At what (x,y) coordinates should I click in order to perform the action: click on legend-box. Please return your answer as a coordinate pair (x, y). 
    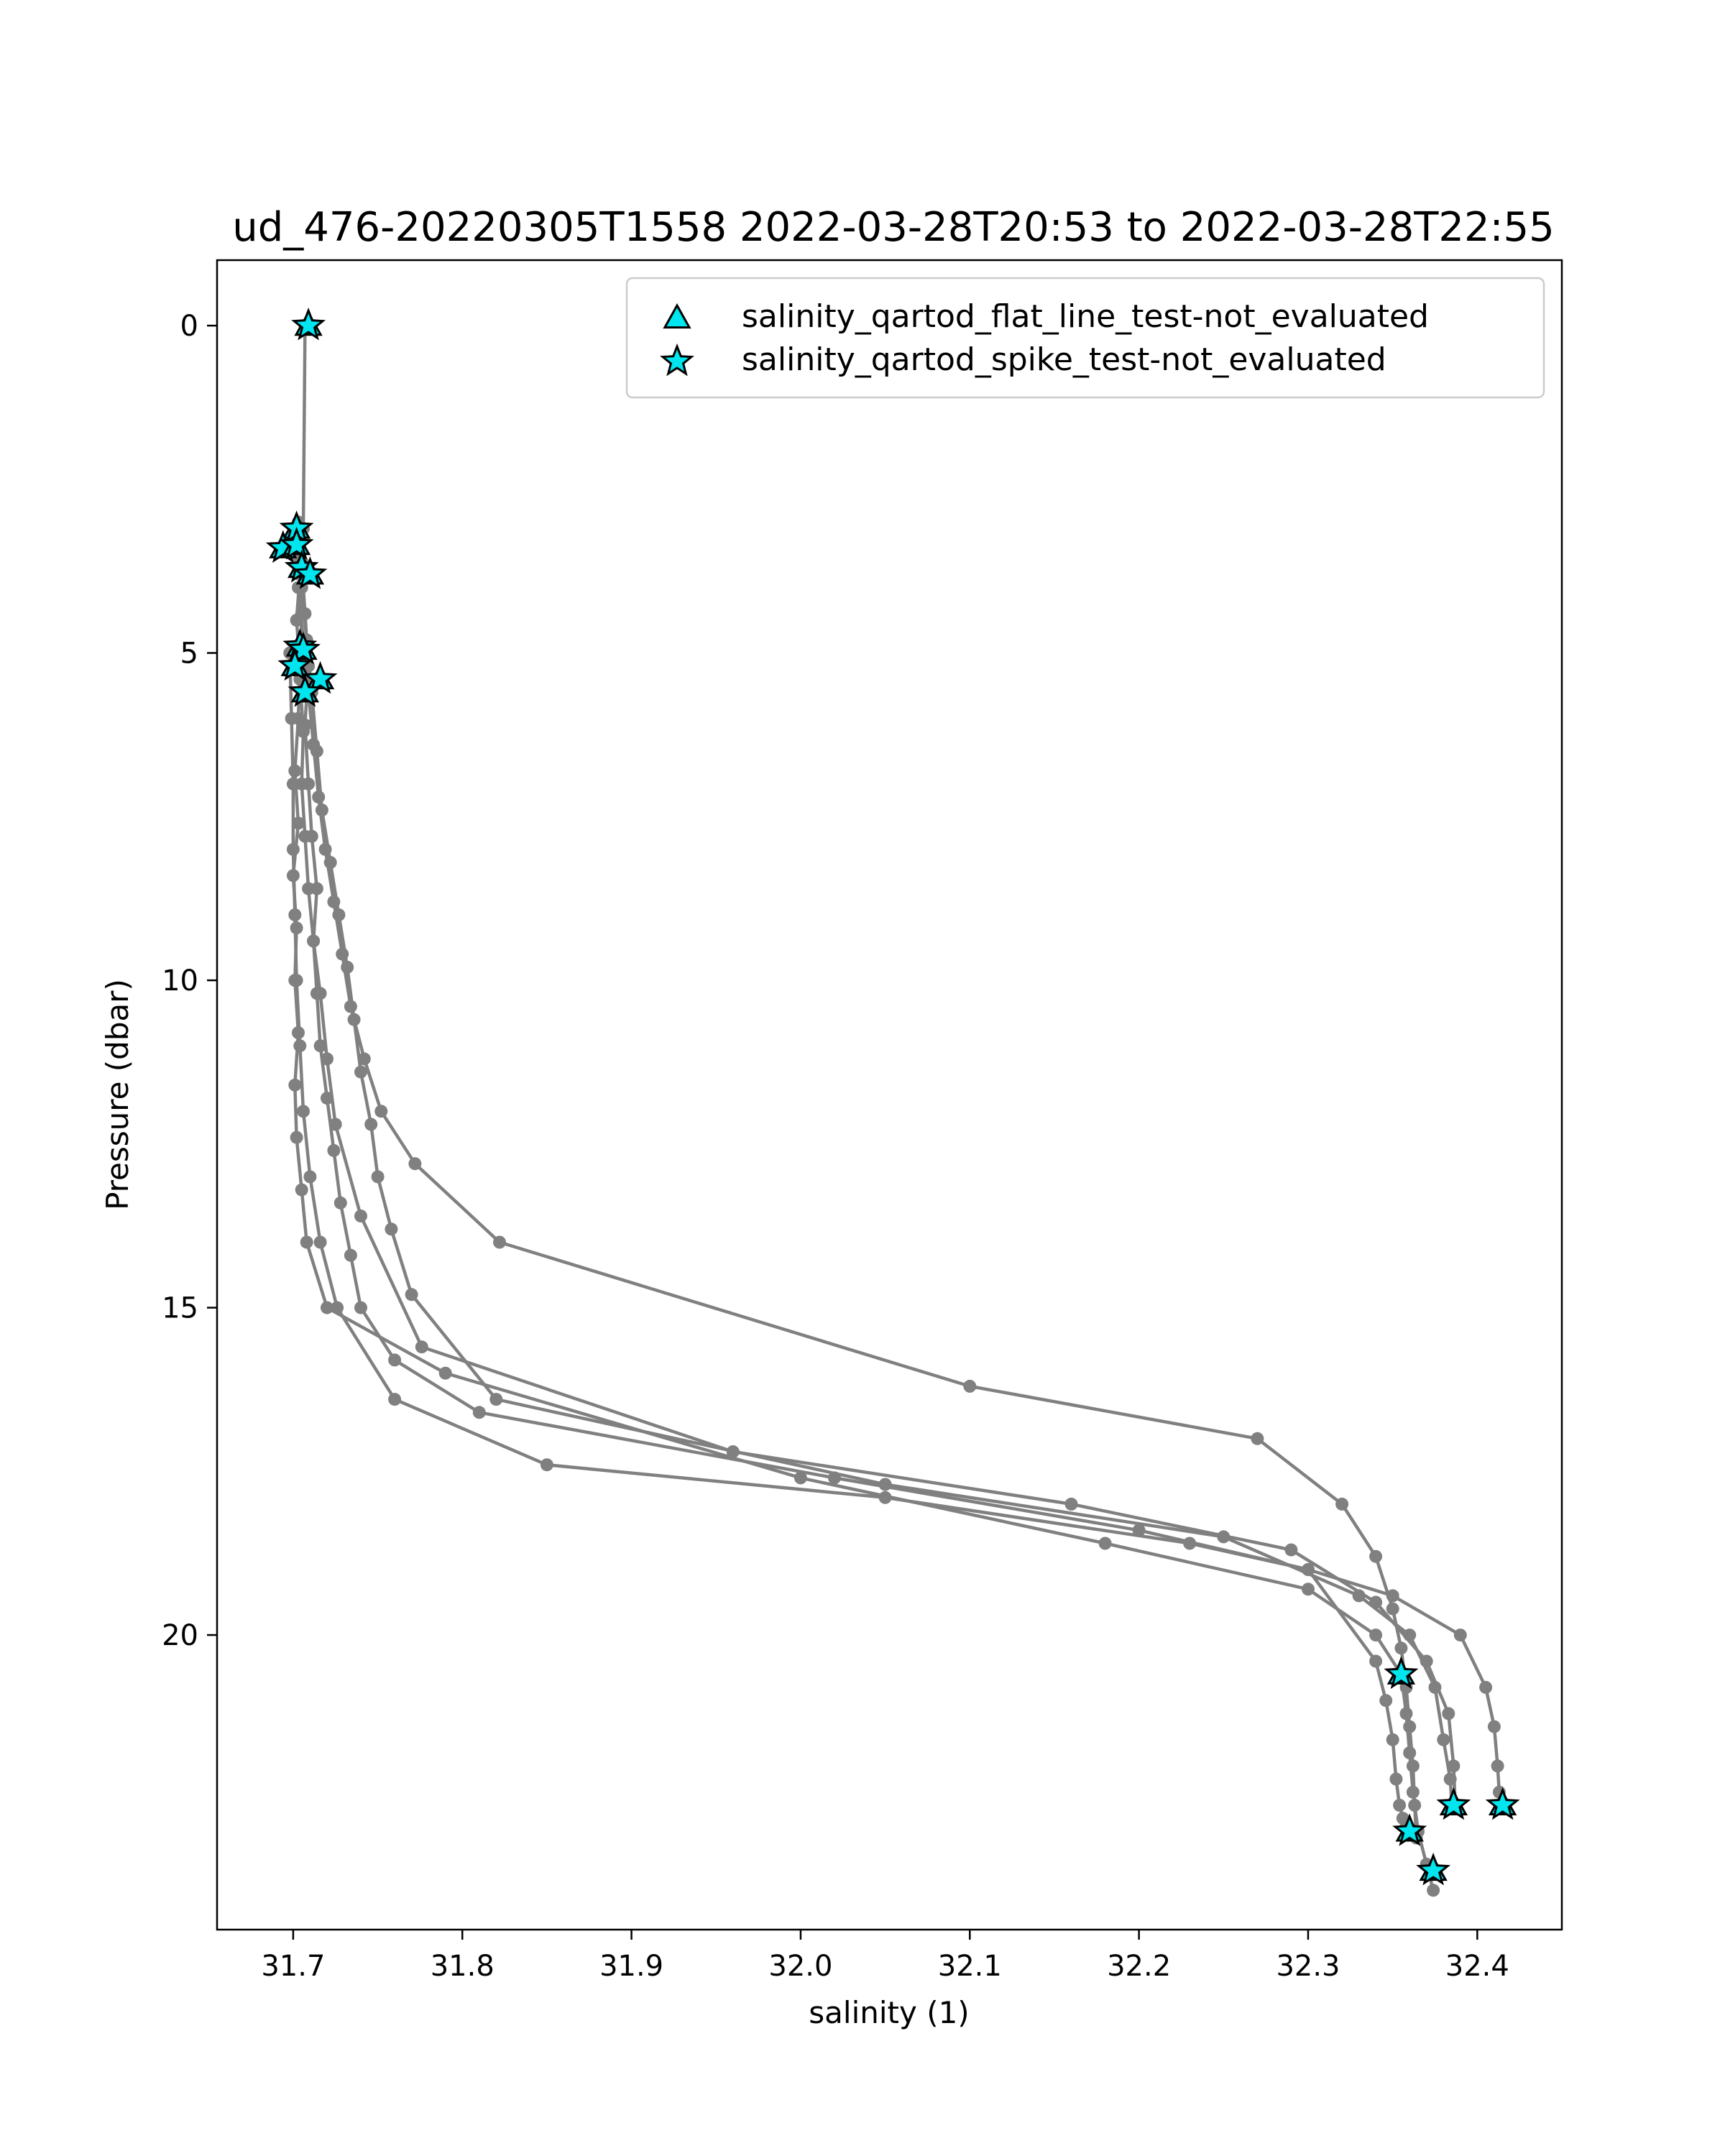
    Looking at the image, I should click on (1085, 338).